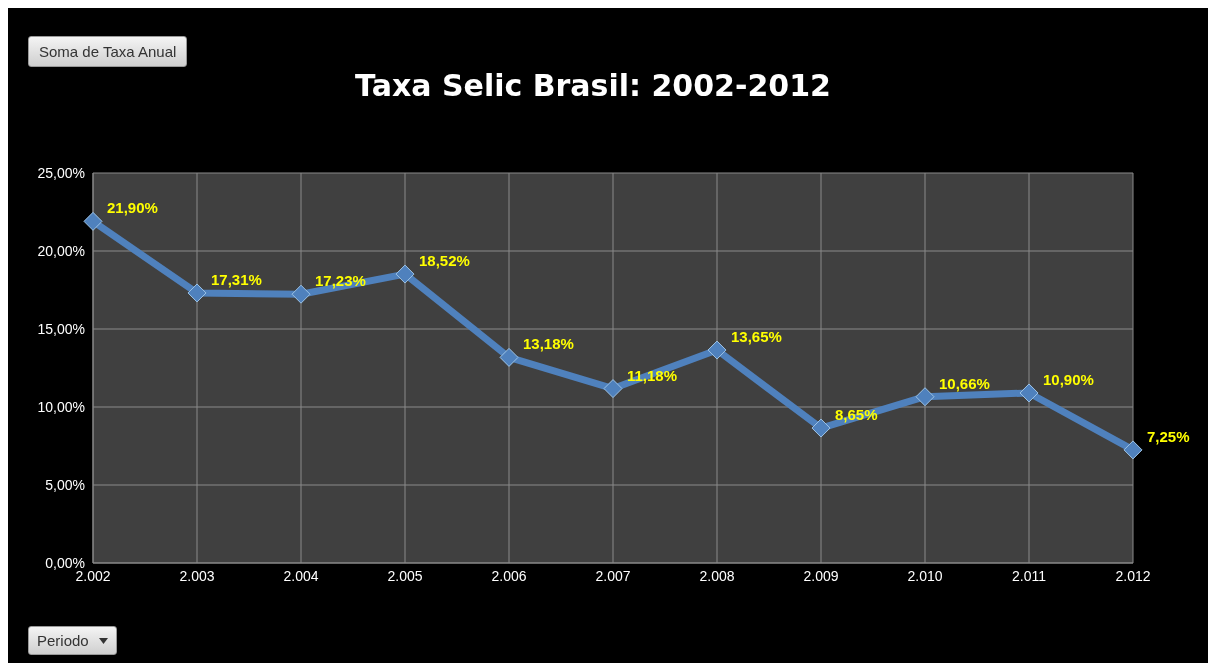  What do you see at coordinates (61, 172) in the screenshot?
I see `y-tick-label: 25,00%` at bounding box center [61, 172].